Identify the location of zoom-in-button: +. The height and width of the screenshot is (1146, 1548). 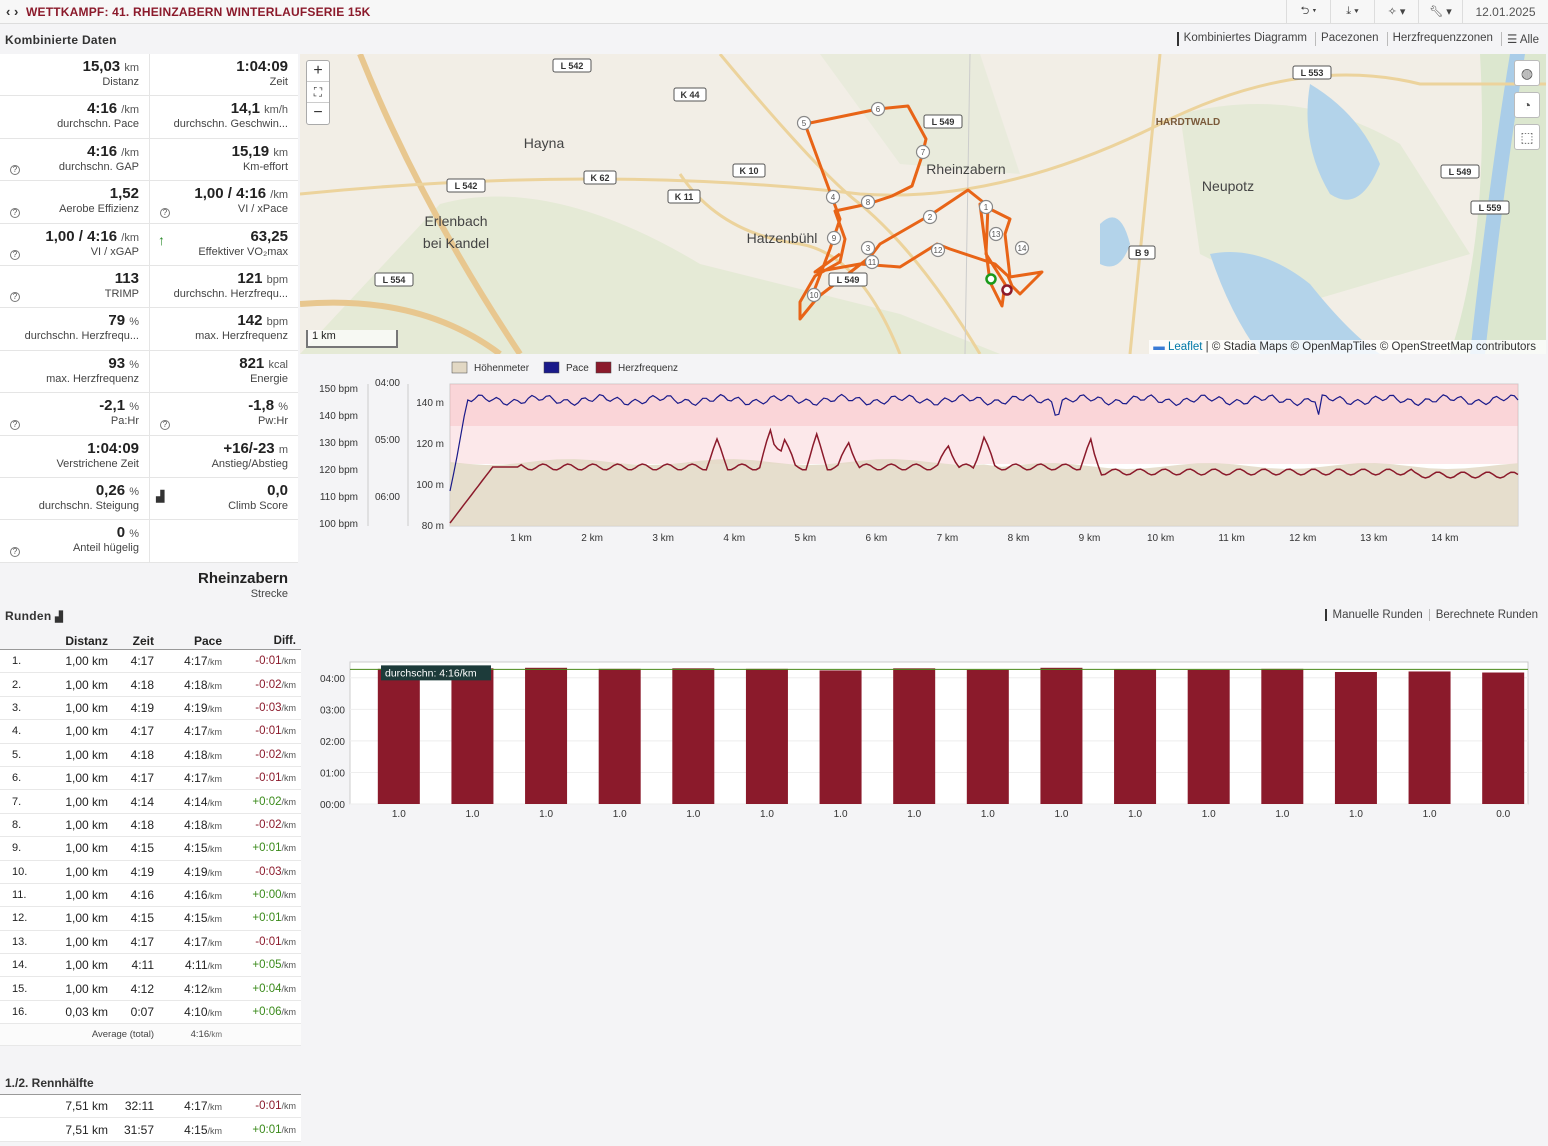
(318, 71).